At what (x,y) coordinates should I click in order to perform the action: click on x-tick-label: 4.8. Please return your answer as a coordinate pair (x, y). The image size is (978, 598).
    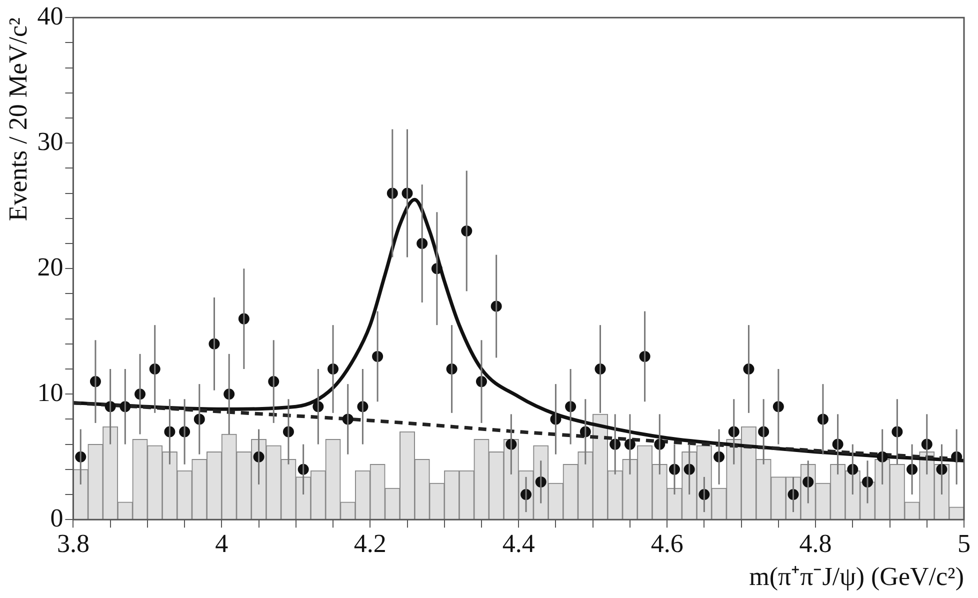
    Looking at the image, I should click on (815, 543).